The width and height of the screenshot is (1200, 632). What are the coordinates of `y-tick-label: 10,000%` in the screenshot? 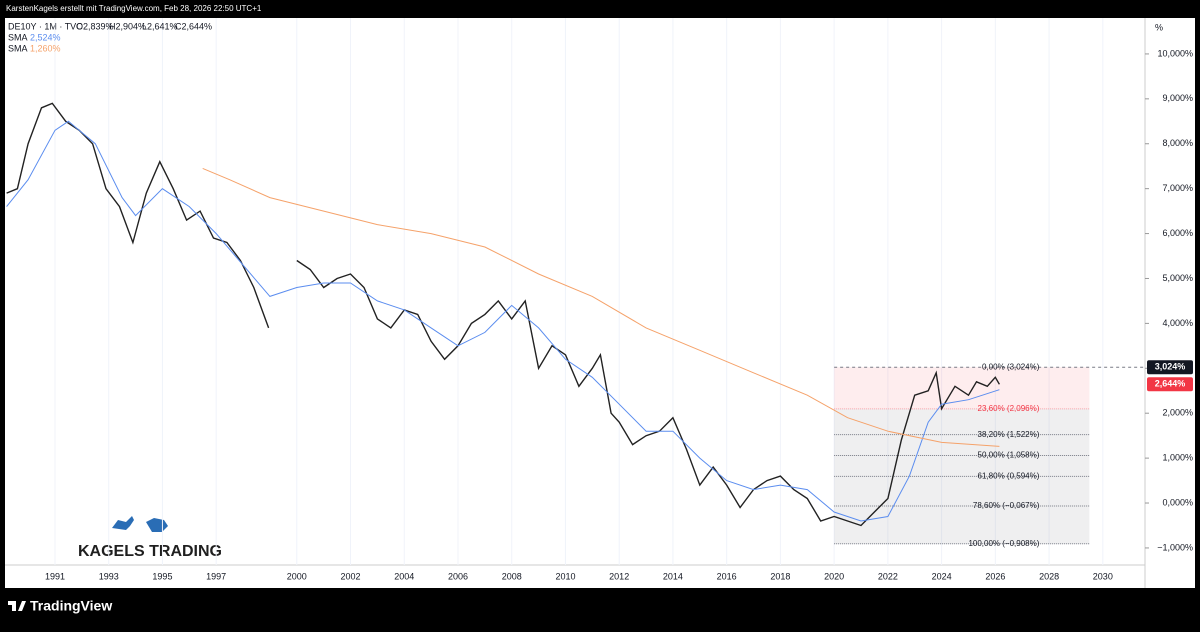 It's located at (1175, 53).